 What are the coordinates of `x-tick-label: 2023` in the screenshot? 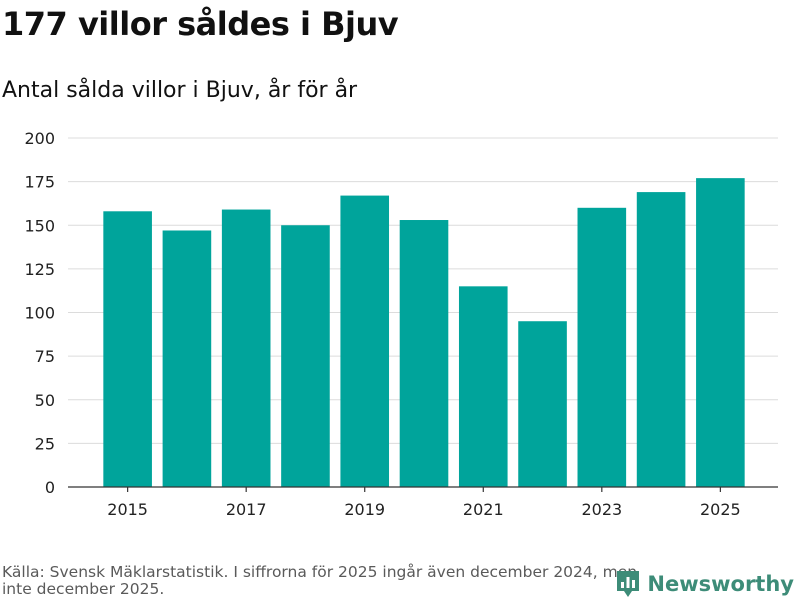 It's located at (601, 509).